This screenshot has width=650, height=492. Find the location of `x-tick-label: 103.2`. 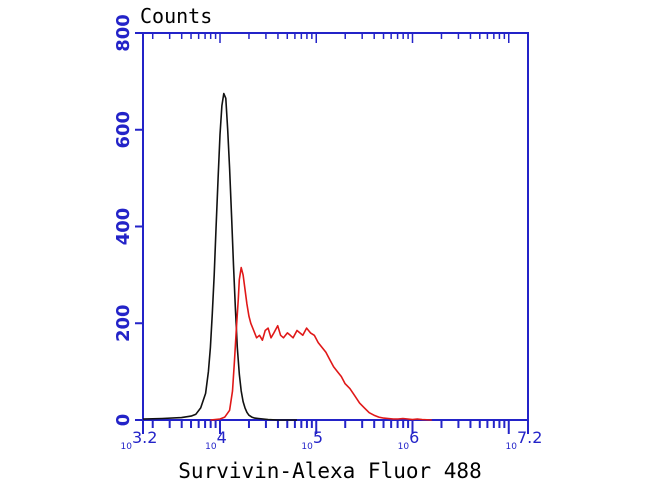

x-tick-label: 103.2 is located at coordinates (139, 440).